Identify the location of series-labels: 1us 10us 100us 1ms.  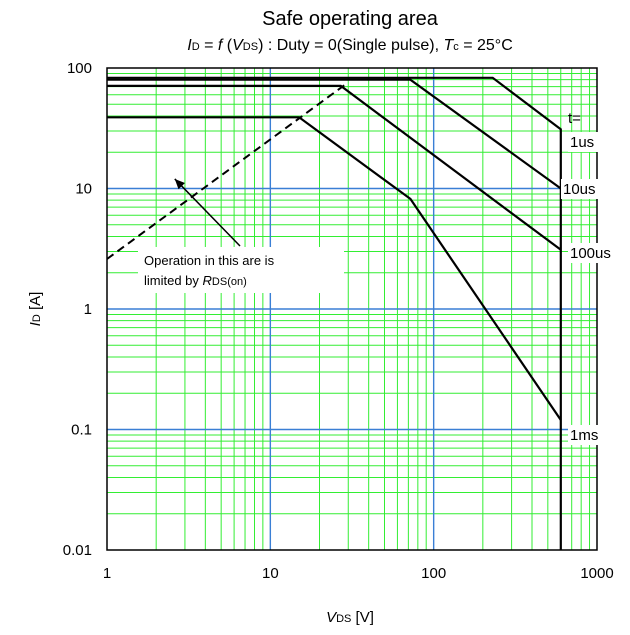
(590, 288).